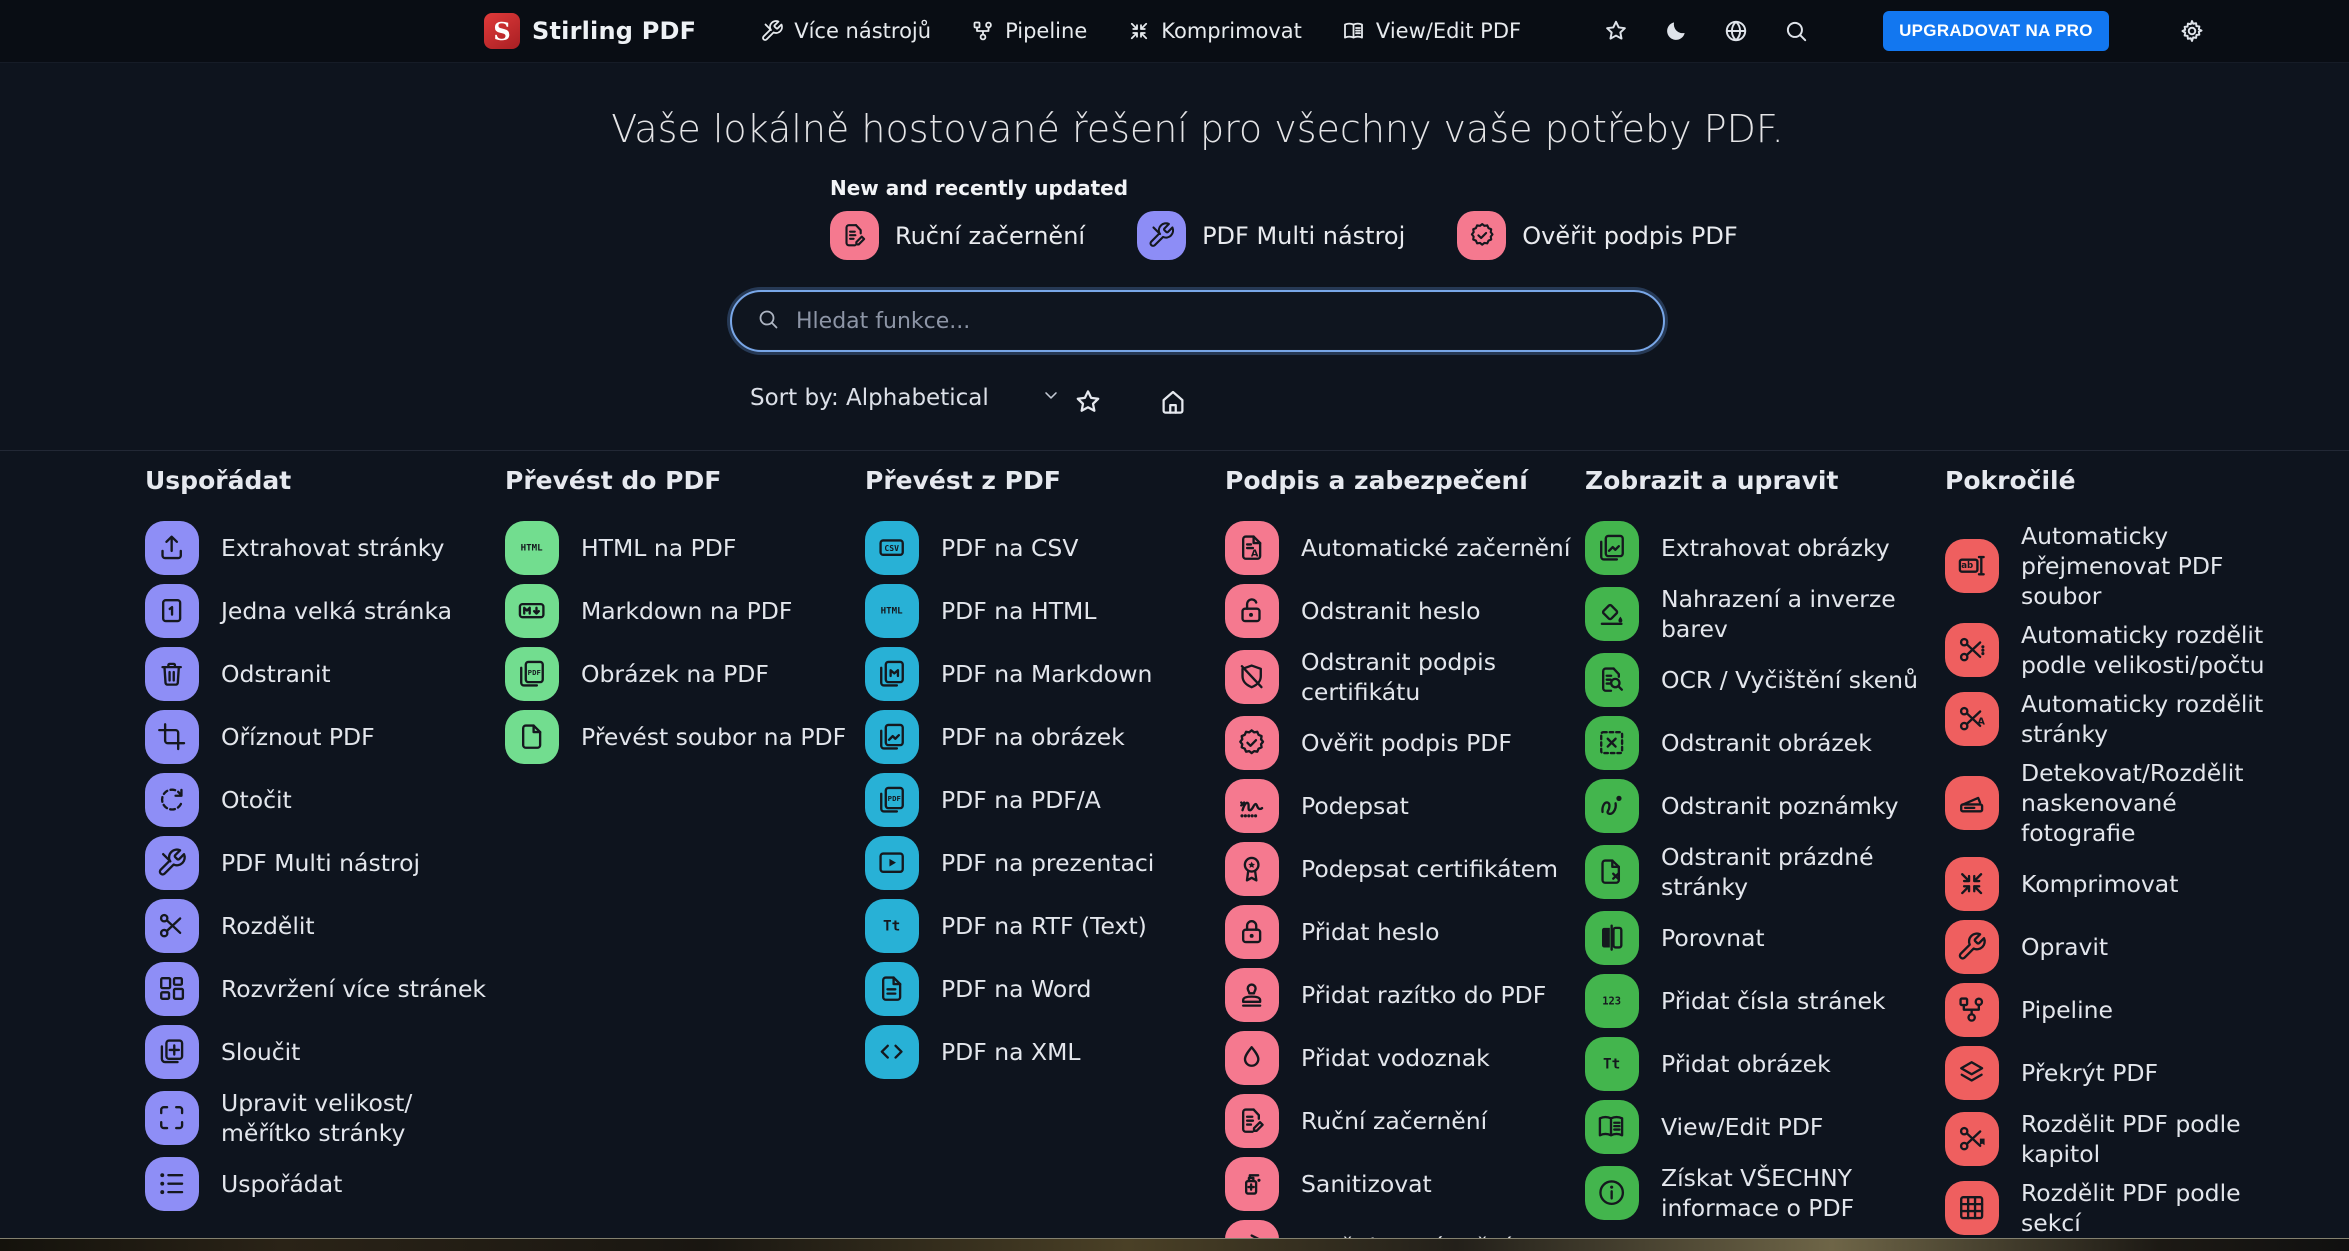 This screenshot has height=1251, width=2349. I want to click on upgrade-pro-button: UPGRADOVAT NA PRO, so click(1996, 31).